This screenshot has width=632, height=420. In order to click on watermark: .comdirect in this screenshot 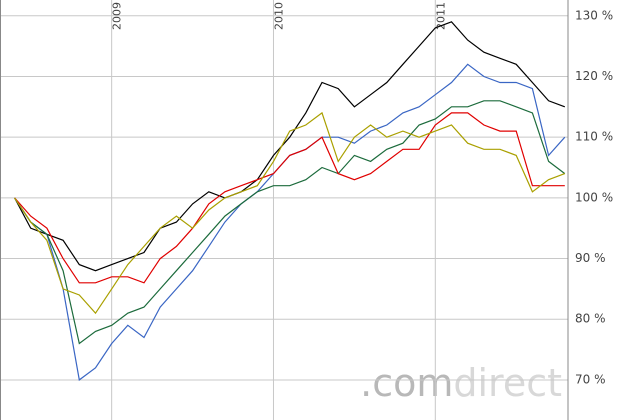, I will do `click(461, 383)`.